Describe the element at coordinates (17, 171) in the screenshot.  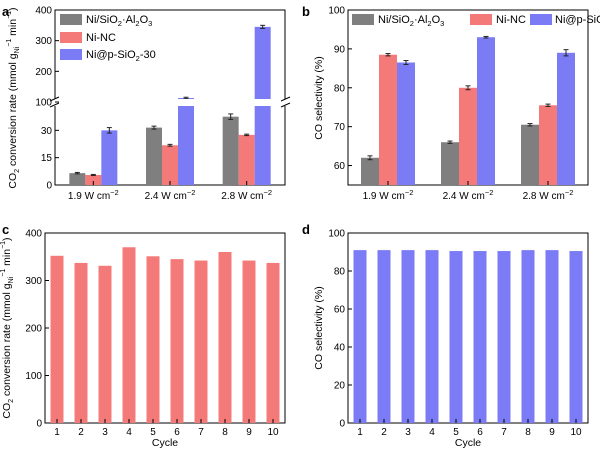
I see `ylabel-a-sub2: 2` at that location.